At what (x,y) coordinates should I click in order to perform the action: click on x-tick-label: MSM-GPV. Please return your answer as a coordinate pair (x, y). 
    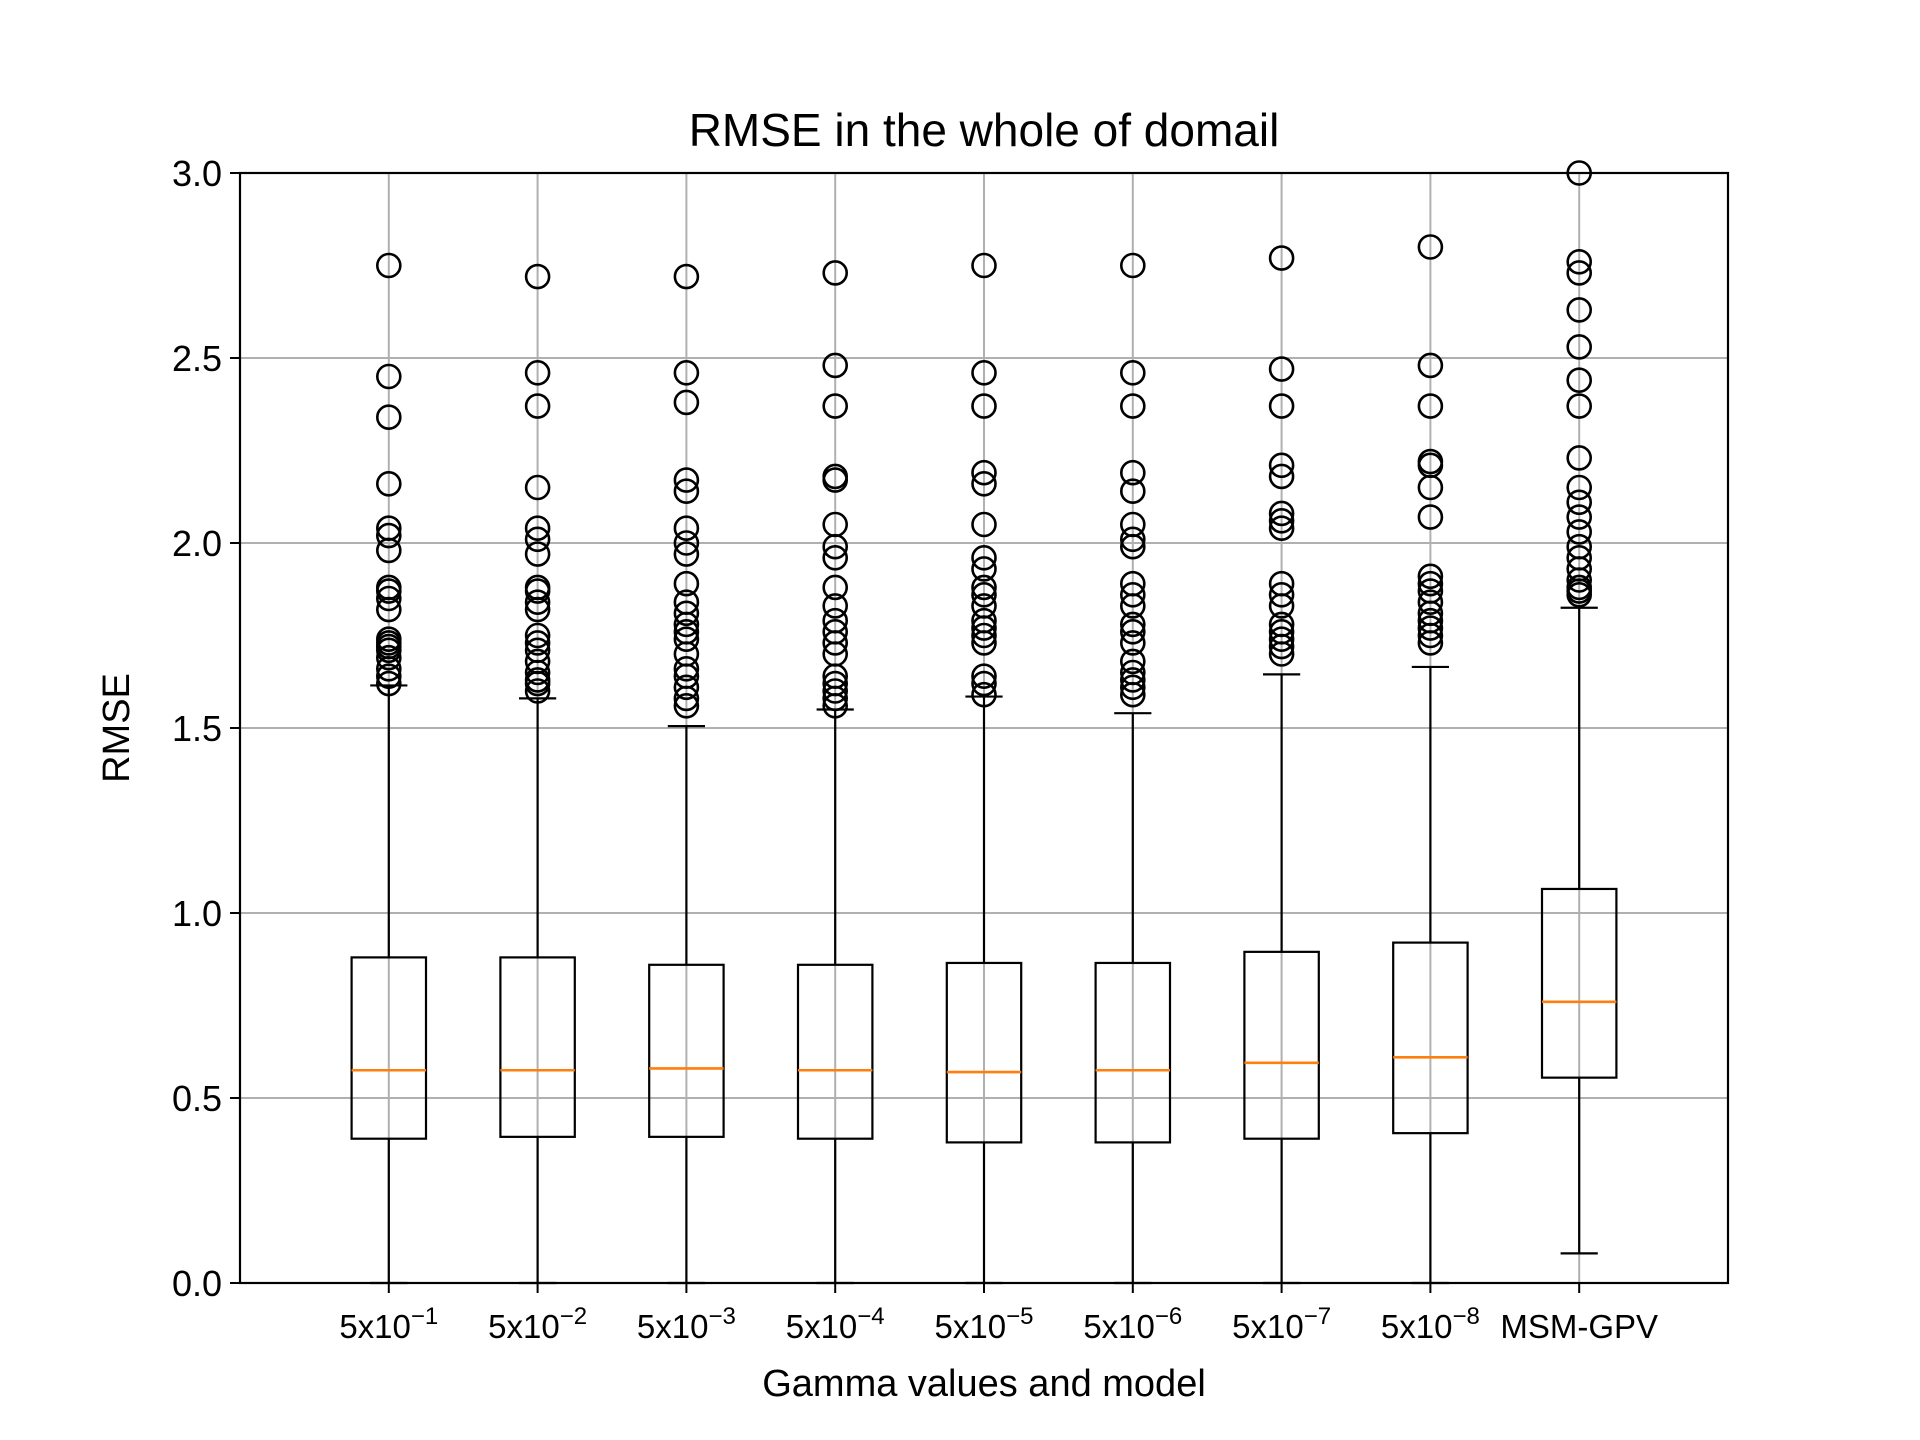
    Looking at the image, I should click on (1579, 1326).